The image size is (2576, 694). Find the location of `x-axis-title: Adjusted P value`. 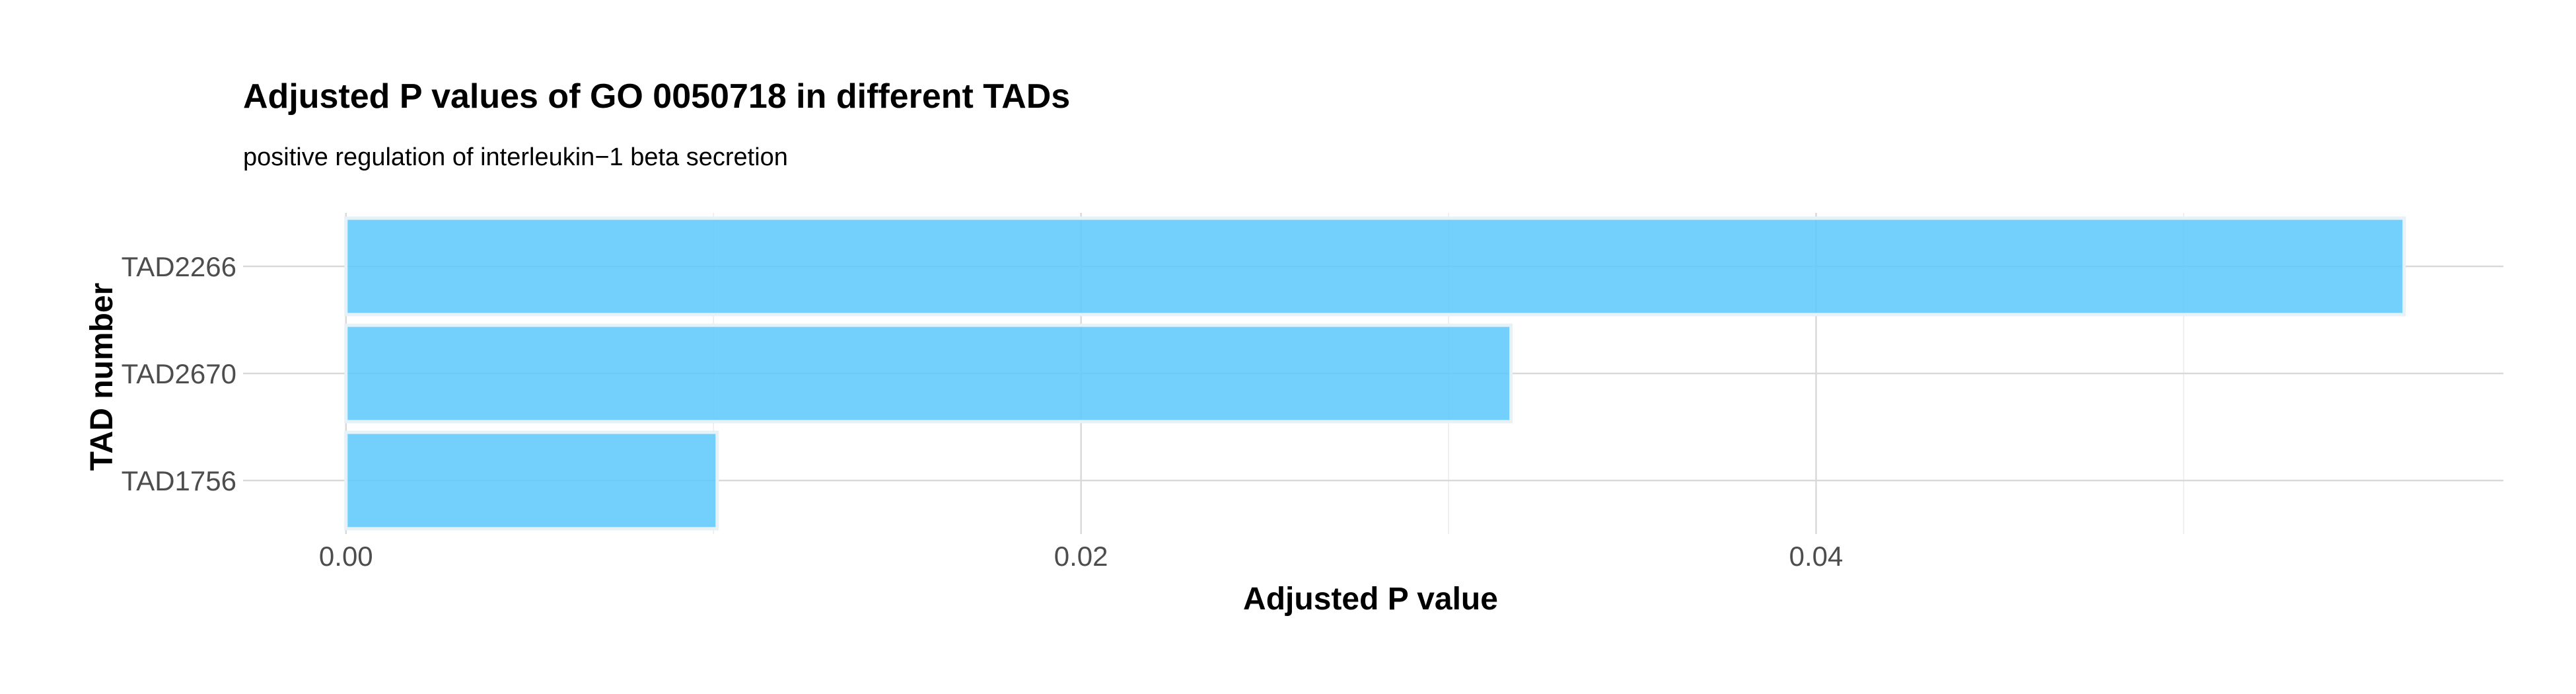

x-axis-title: Adjusted P value is located at coordinates (1370, 599).